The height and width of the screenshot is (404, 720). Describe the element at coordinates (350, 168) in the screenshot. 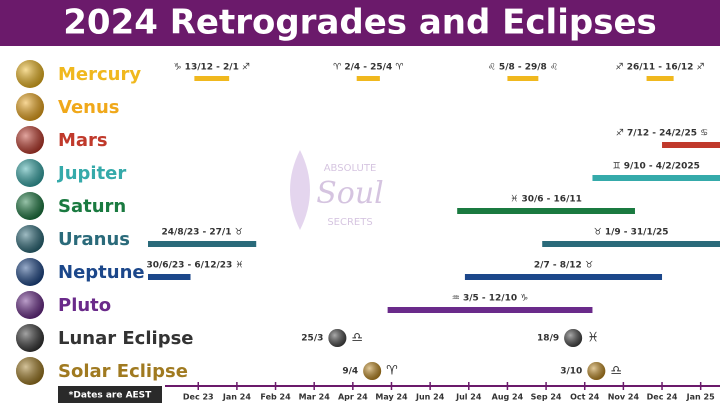

I see `watermark-text: ABSOLUTE` at that location.